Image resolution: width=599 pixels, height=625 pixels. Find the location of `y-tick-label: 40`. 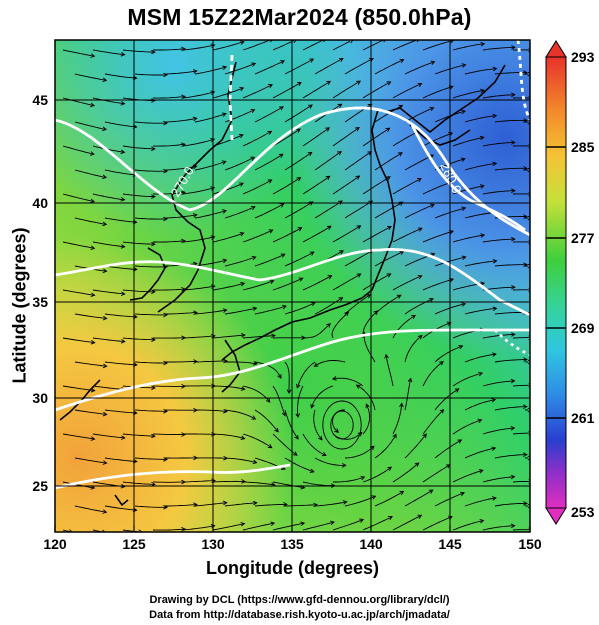

y-tick-label: 40 is located at coordinates (40, 203).